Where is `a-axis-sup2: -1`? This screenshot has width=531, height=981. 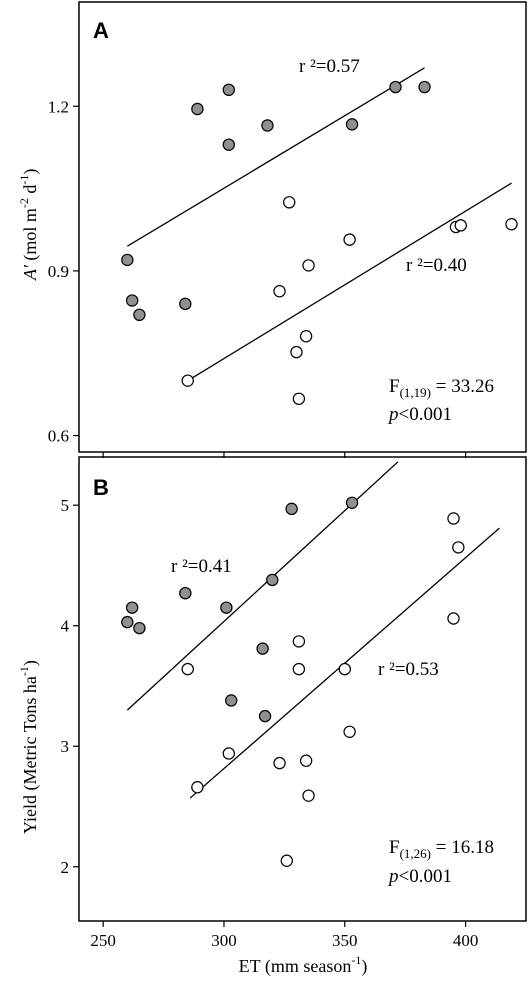 a-axis-sup2: -1 is located at coordinates (24, 180).